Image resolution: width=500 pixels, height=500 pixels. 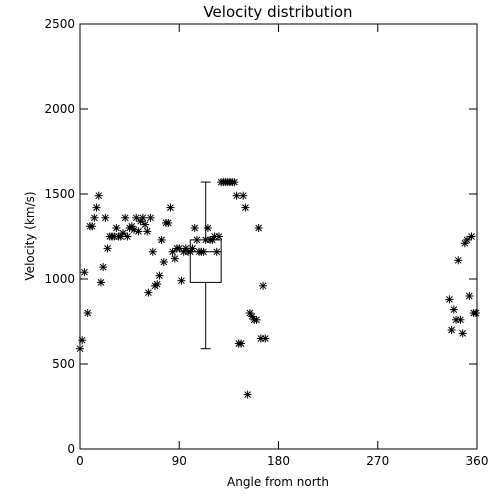 I want to click on x-tick-label: 270, so click(x=377, y=461).